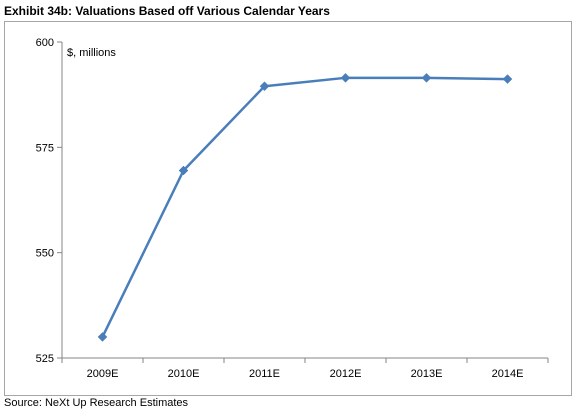  What do you see at coordinates (45, 148) in the screenshot?
I see `y-tick-label: 575` at bounding box center [45, 148].